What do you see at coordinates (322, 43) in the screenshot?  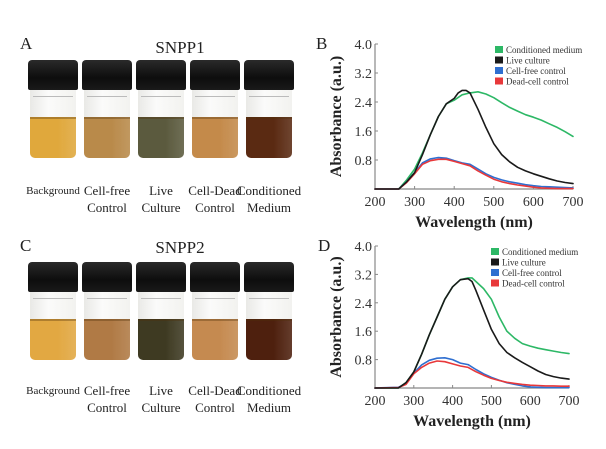 I see `panel-letter-b: B` at bounding box center [322, 43].